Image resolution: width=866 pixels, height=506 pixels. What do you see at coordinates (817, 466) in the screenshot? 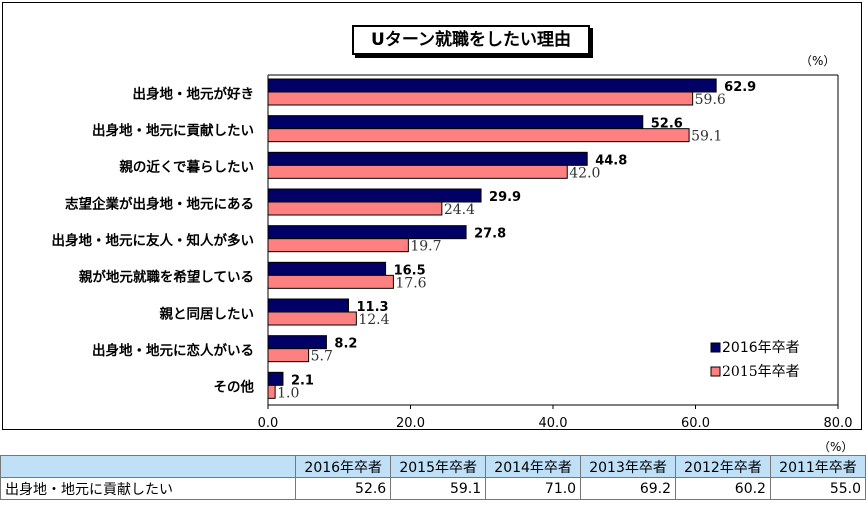
I see `header-cell: 2011年卒者` at bounding box center [817, 466].